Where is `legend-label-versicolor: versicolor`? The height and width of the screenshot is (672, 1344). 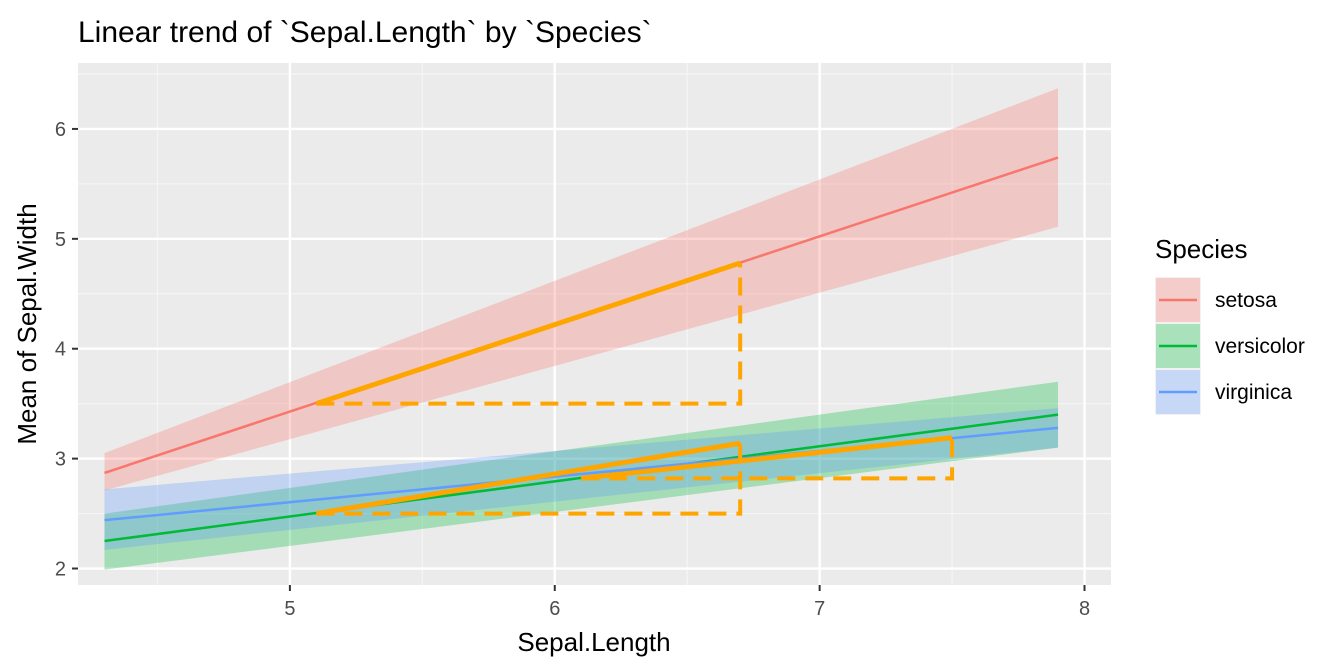 legend-label-versicolor: versicolor is located at coordinates (1260, 346).